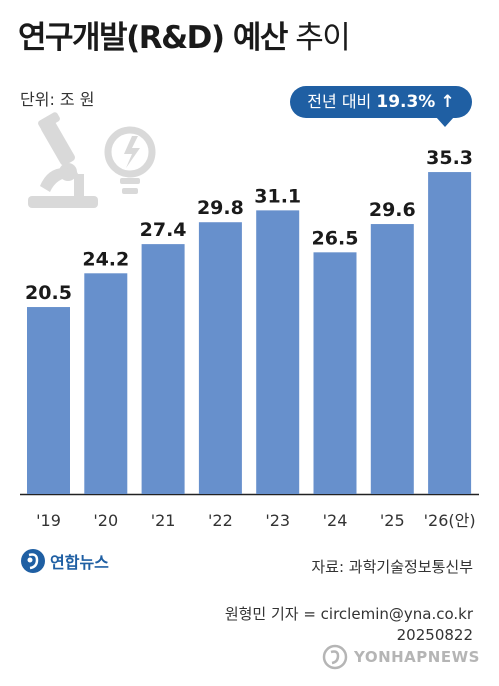 This screenshot has width=499, height=686. Describe the element at coordinates (450, 520) in the screenshot. I see `category-label-7: '26(안)` at that location.